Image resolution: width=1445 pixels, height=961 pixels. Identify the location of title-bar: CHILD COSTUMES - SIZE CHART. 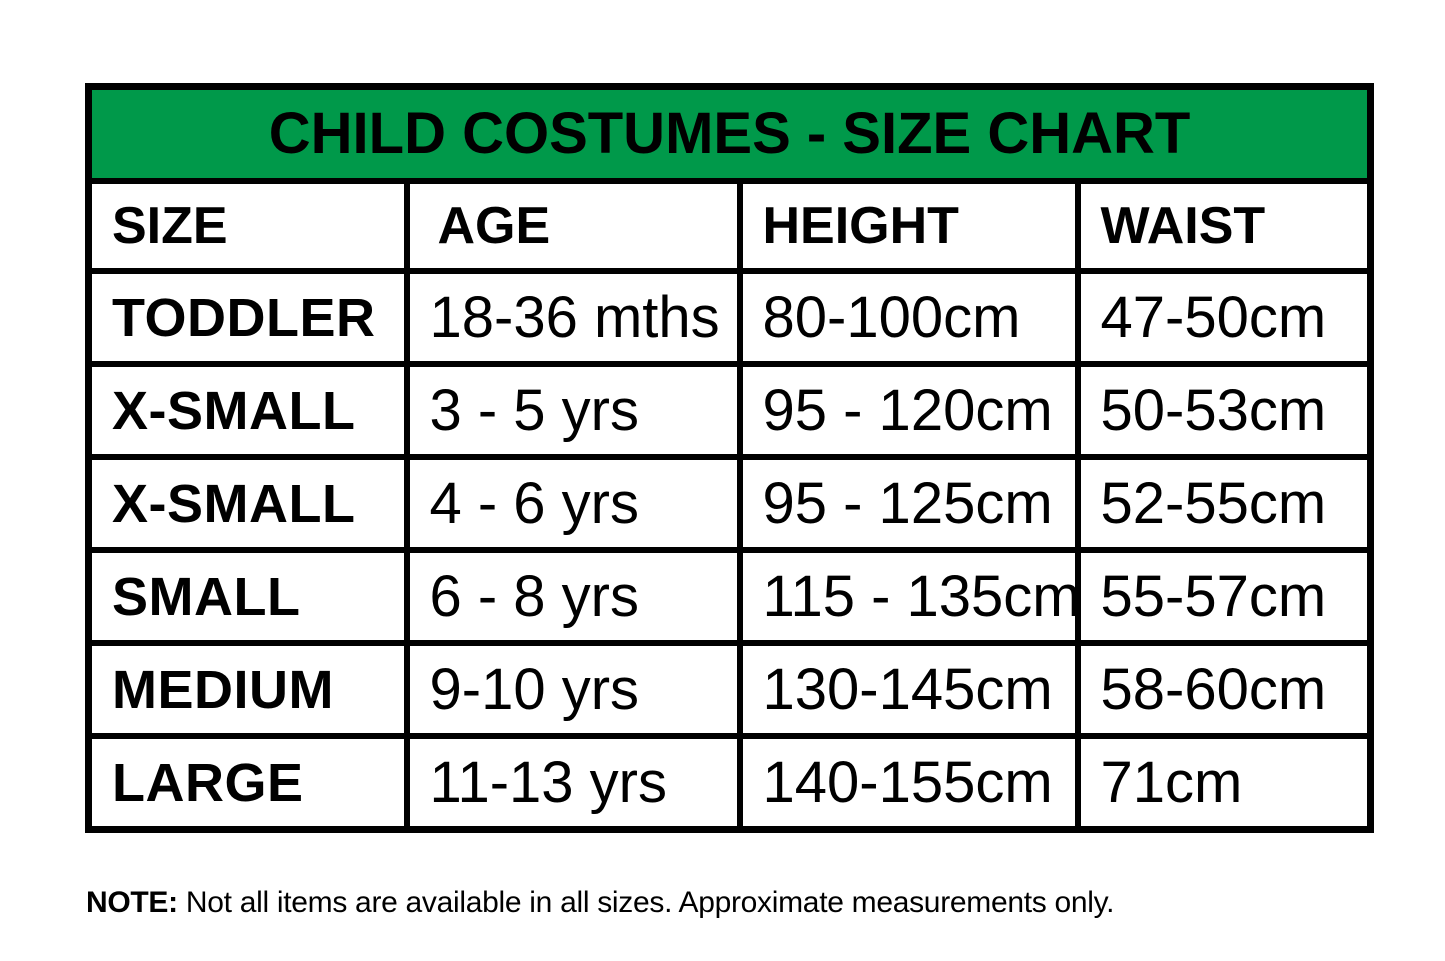
(729, 133).